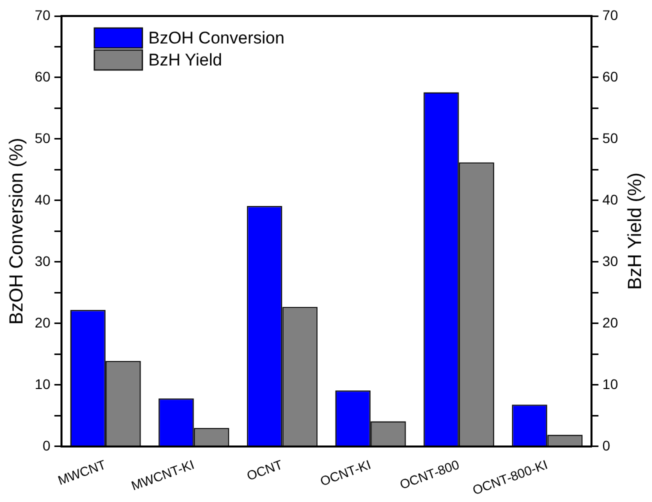 The height and width of the screenshot is (502, 652). I want to click on y-tick-label: 50, so click(42, 138).